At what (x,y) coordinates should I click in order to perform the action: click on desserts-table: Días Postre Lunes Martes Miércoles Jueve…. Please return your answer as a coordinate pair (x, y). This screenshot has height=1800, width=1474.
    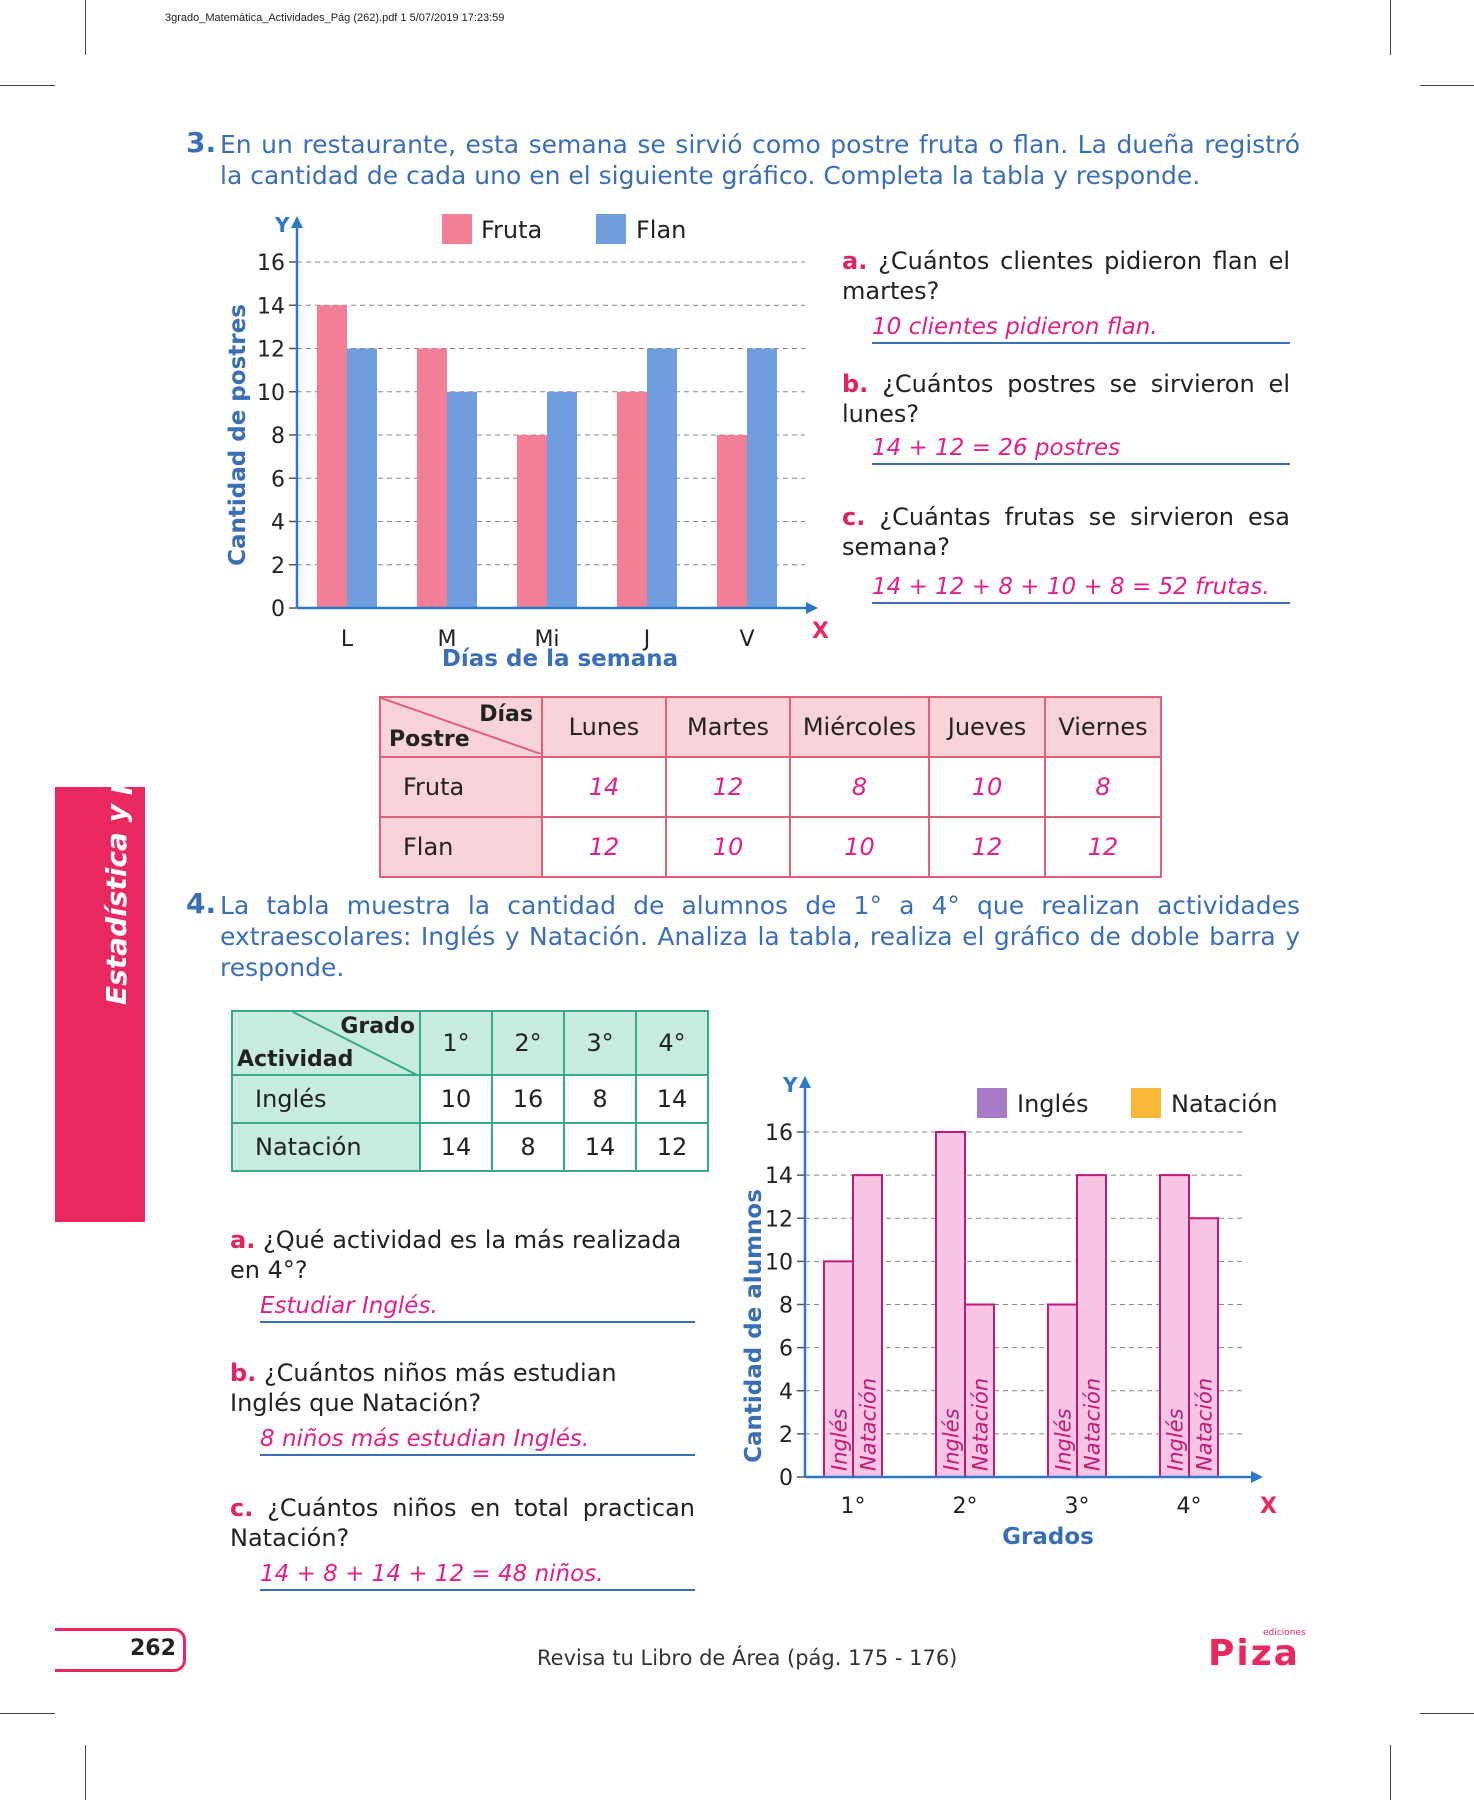
    Looking at the image, I should click on (770, 787).